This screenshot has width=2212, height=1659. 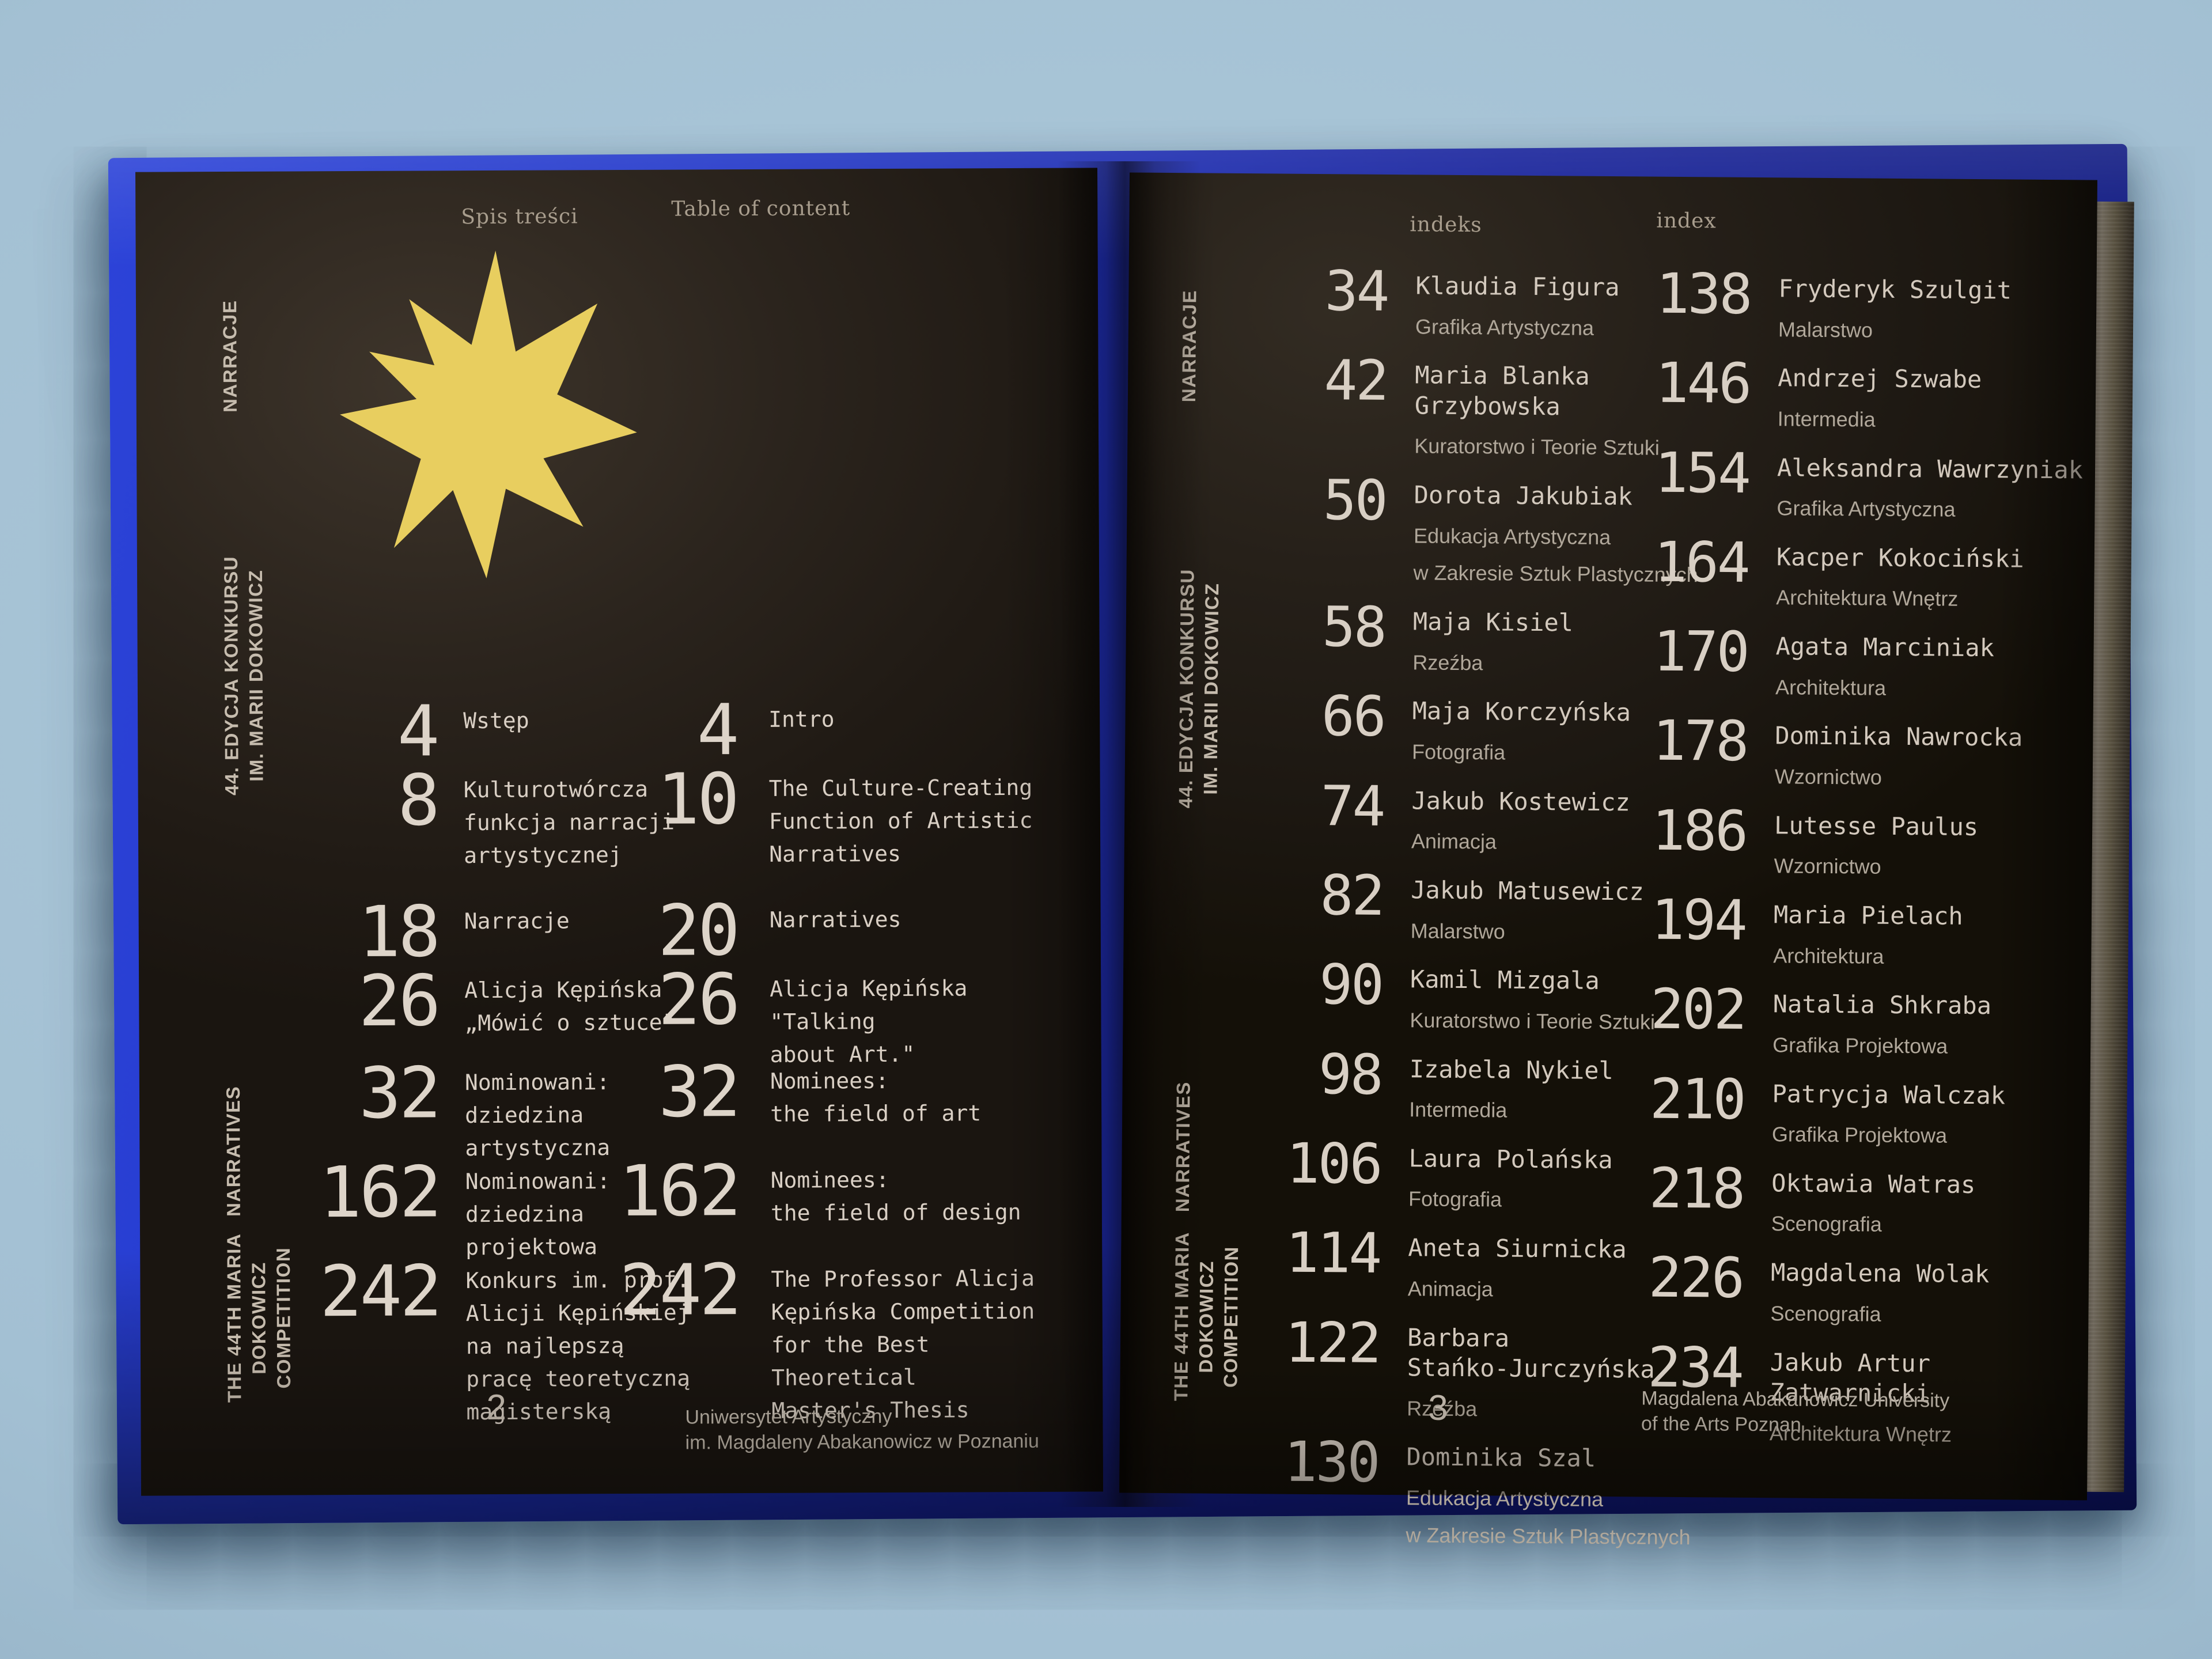 What do you see at coordinates (1882, 1005) in the screenshot?
I see `student-name: Natalia Shkraba` at bounding box center [1882, 1005].